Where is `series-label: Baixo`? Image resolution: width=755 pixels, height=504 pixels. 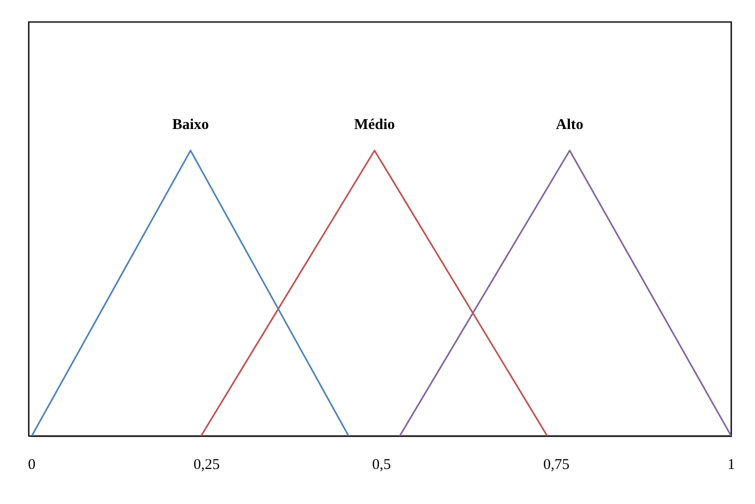 series-label: Baixo is located at coordinates (190, 124).